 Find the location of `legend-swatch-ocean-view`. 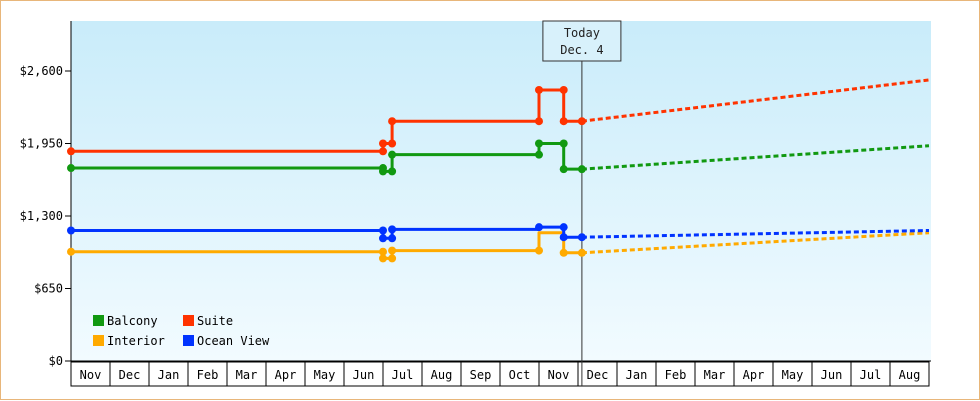

legend-swatch-ocean-view is located at coordinates (188, 340).